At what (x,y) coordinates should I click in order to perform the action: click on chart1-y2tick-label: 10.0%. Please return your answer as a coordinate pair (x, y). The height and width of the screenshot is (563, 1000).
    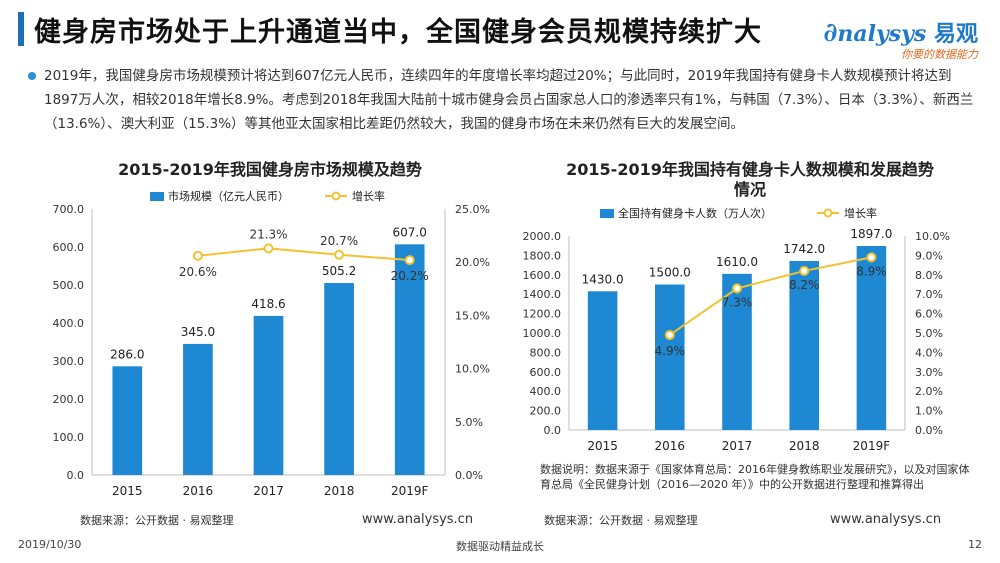
    Looking at the image, I should click on (472, 369).